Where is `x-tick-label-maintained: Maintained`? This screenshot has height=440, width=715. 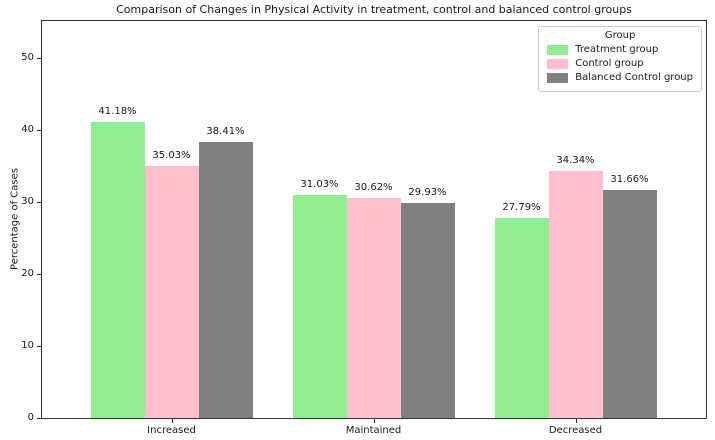
x-tick-label-maintained: Maintained is located at coordinates (373, 430).